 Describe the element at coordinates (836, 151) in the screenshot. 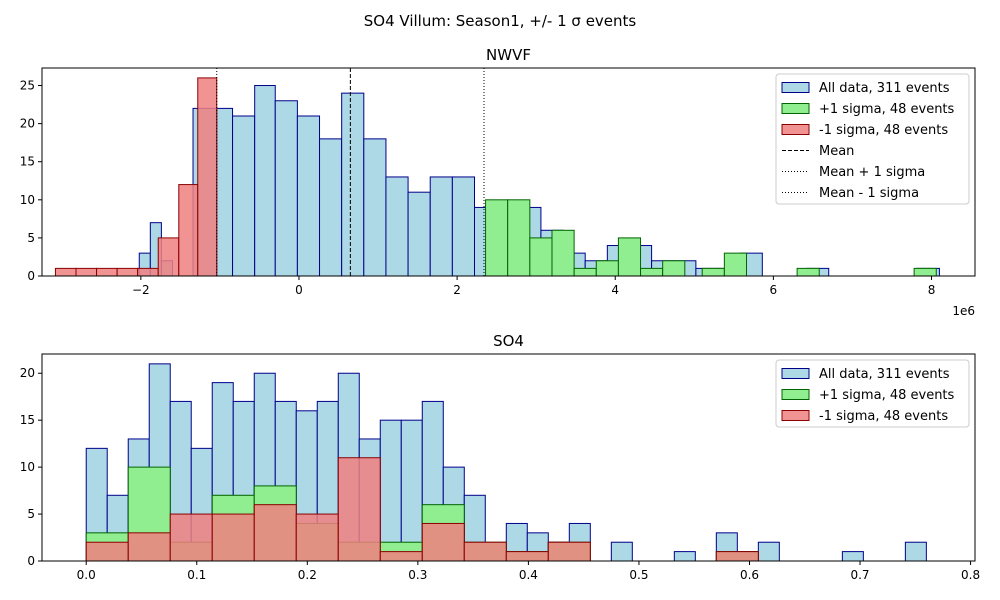

I see `legend-label: Mean` at that location.